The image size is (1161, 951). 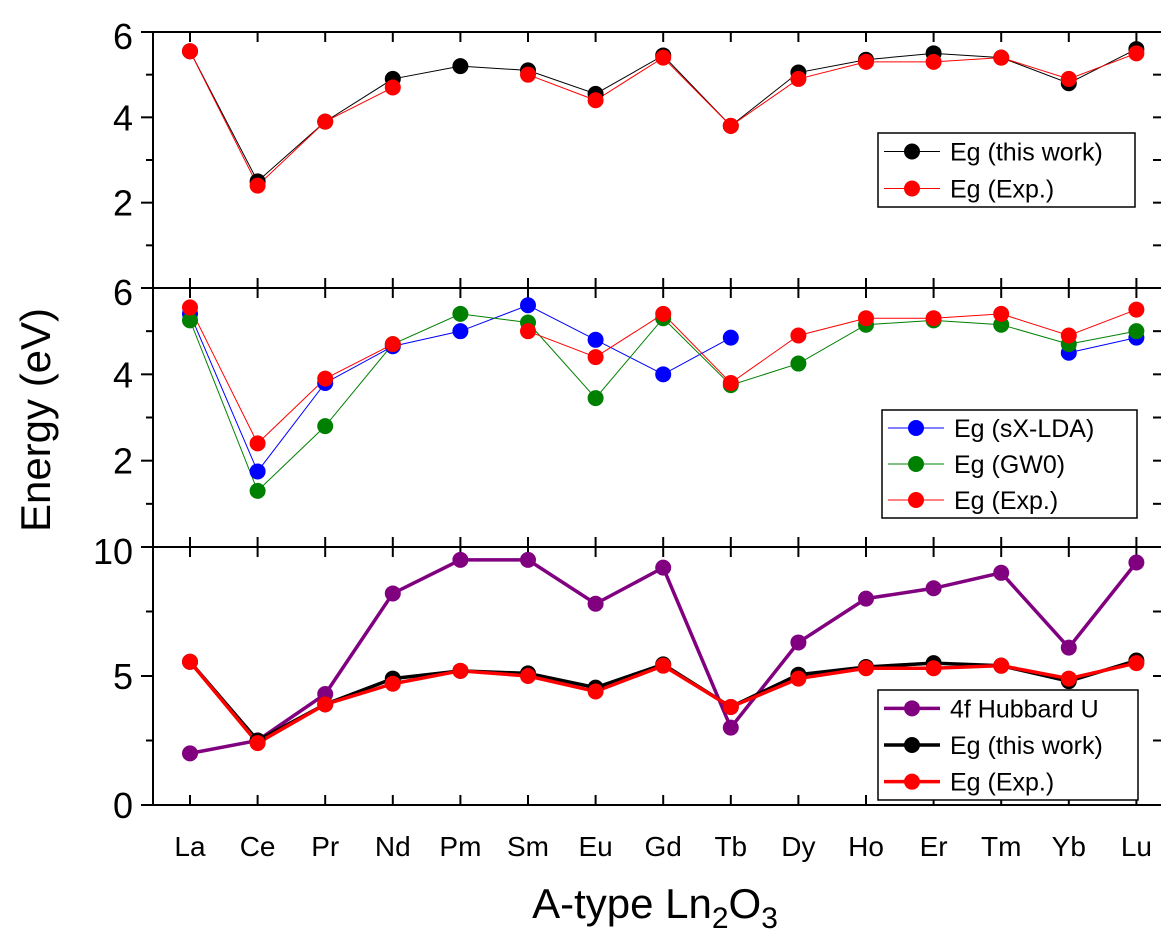 I want to click on x-tick-label: Tm, so click(x=1001, y=846).